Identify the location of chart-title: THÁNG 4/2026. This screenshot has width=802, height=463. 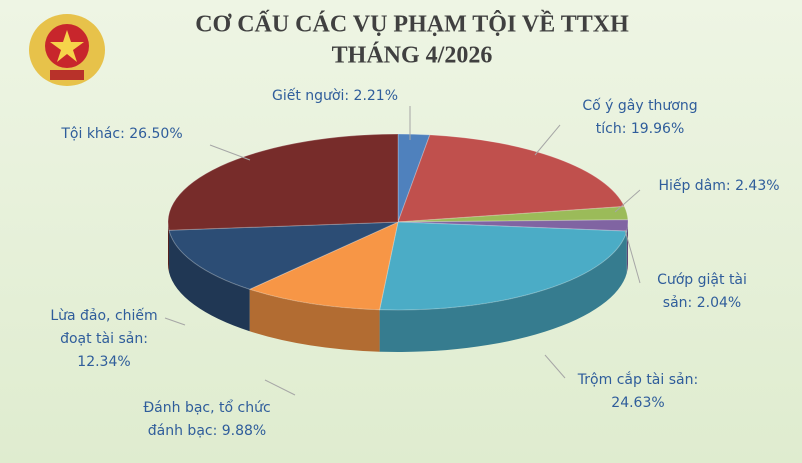
(412, 56).